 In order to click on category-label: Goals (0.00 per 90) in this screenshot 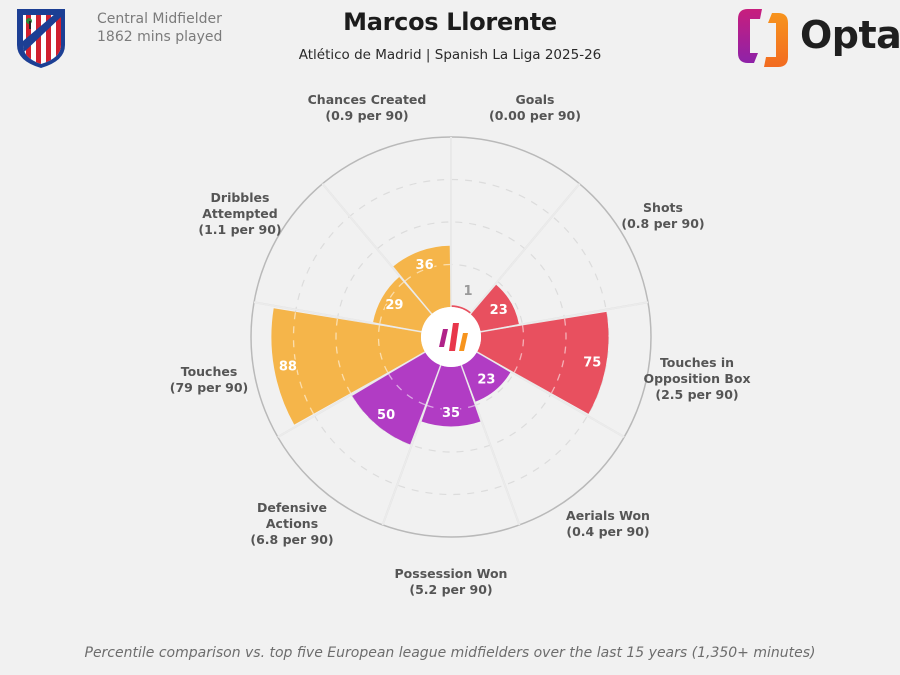, I will do `click(535, 108)`.